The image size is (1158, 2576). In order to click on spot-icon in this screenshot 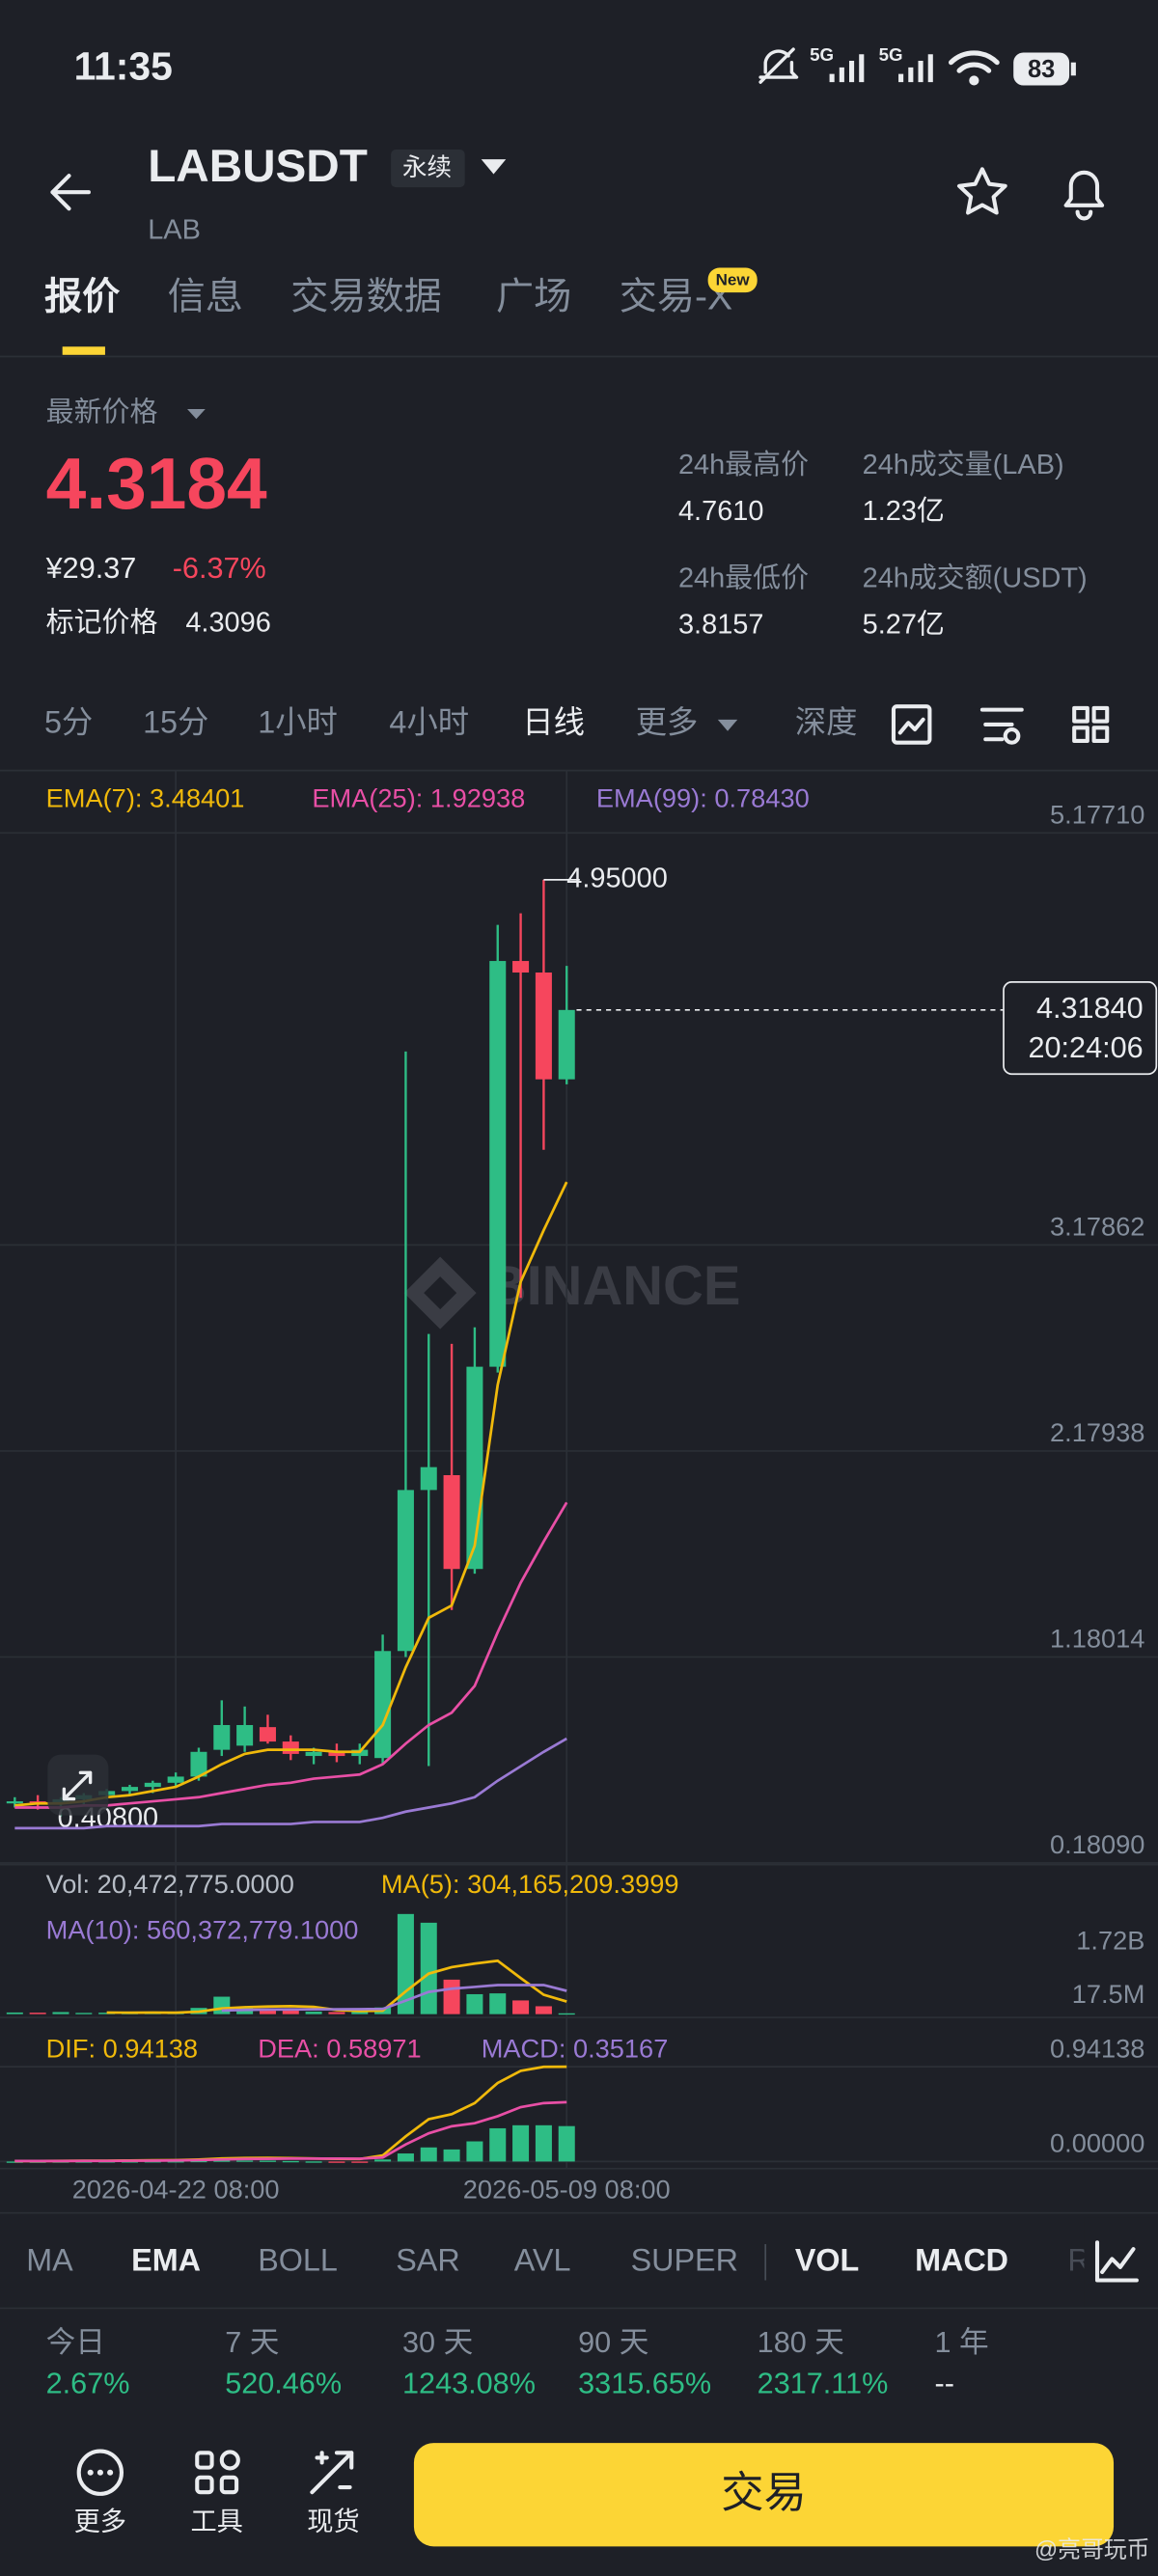, I will do `click(332, 2473)`.